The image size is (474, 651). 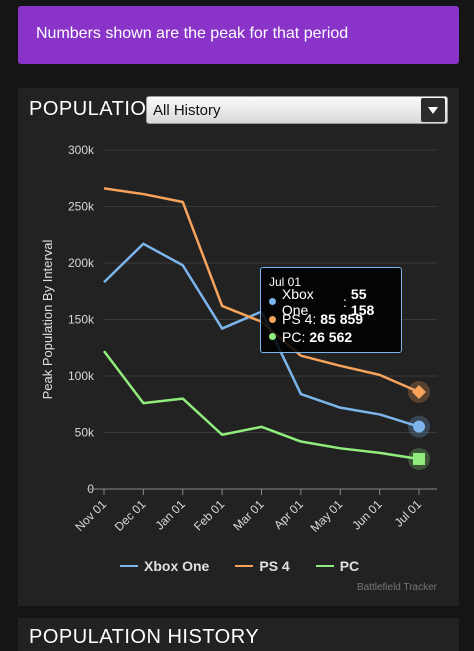 What do you see at coordinates (144, 637) in the screenshot?
I see `panel2-title: POPULATION HISTORY` at bounding box center [144, 637].